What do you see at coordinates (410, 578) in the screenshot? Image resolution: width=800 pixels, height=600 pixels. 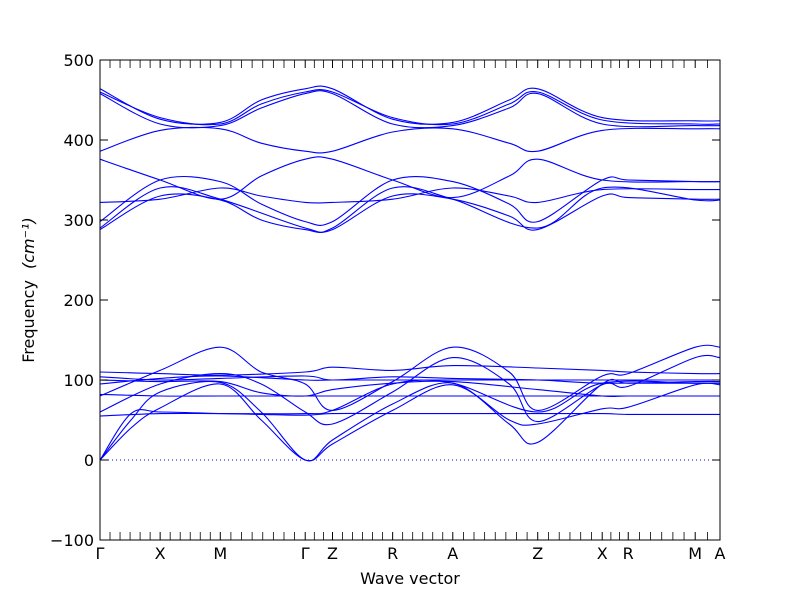 I see `x-axis-label: Wave vector` at bounding box center [410, 578].